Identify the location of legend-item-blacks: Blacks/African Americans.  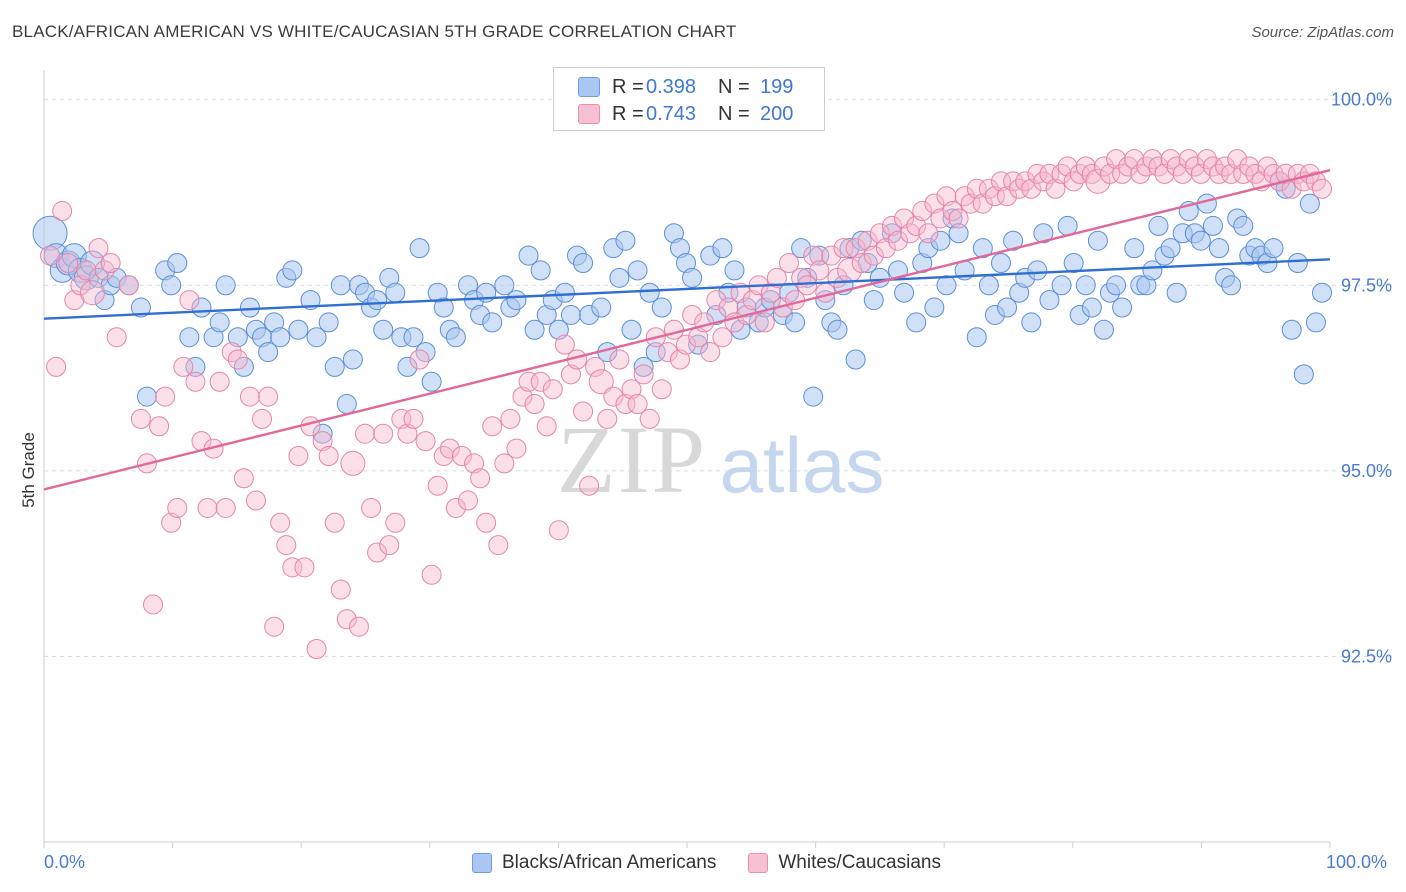
(594, 863).